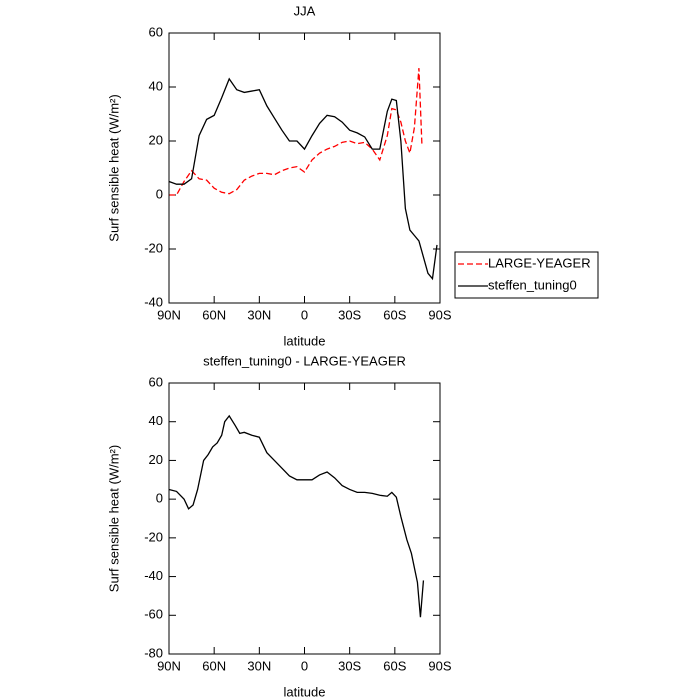  I want to click on legend-box, so click(526, 275).